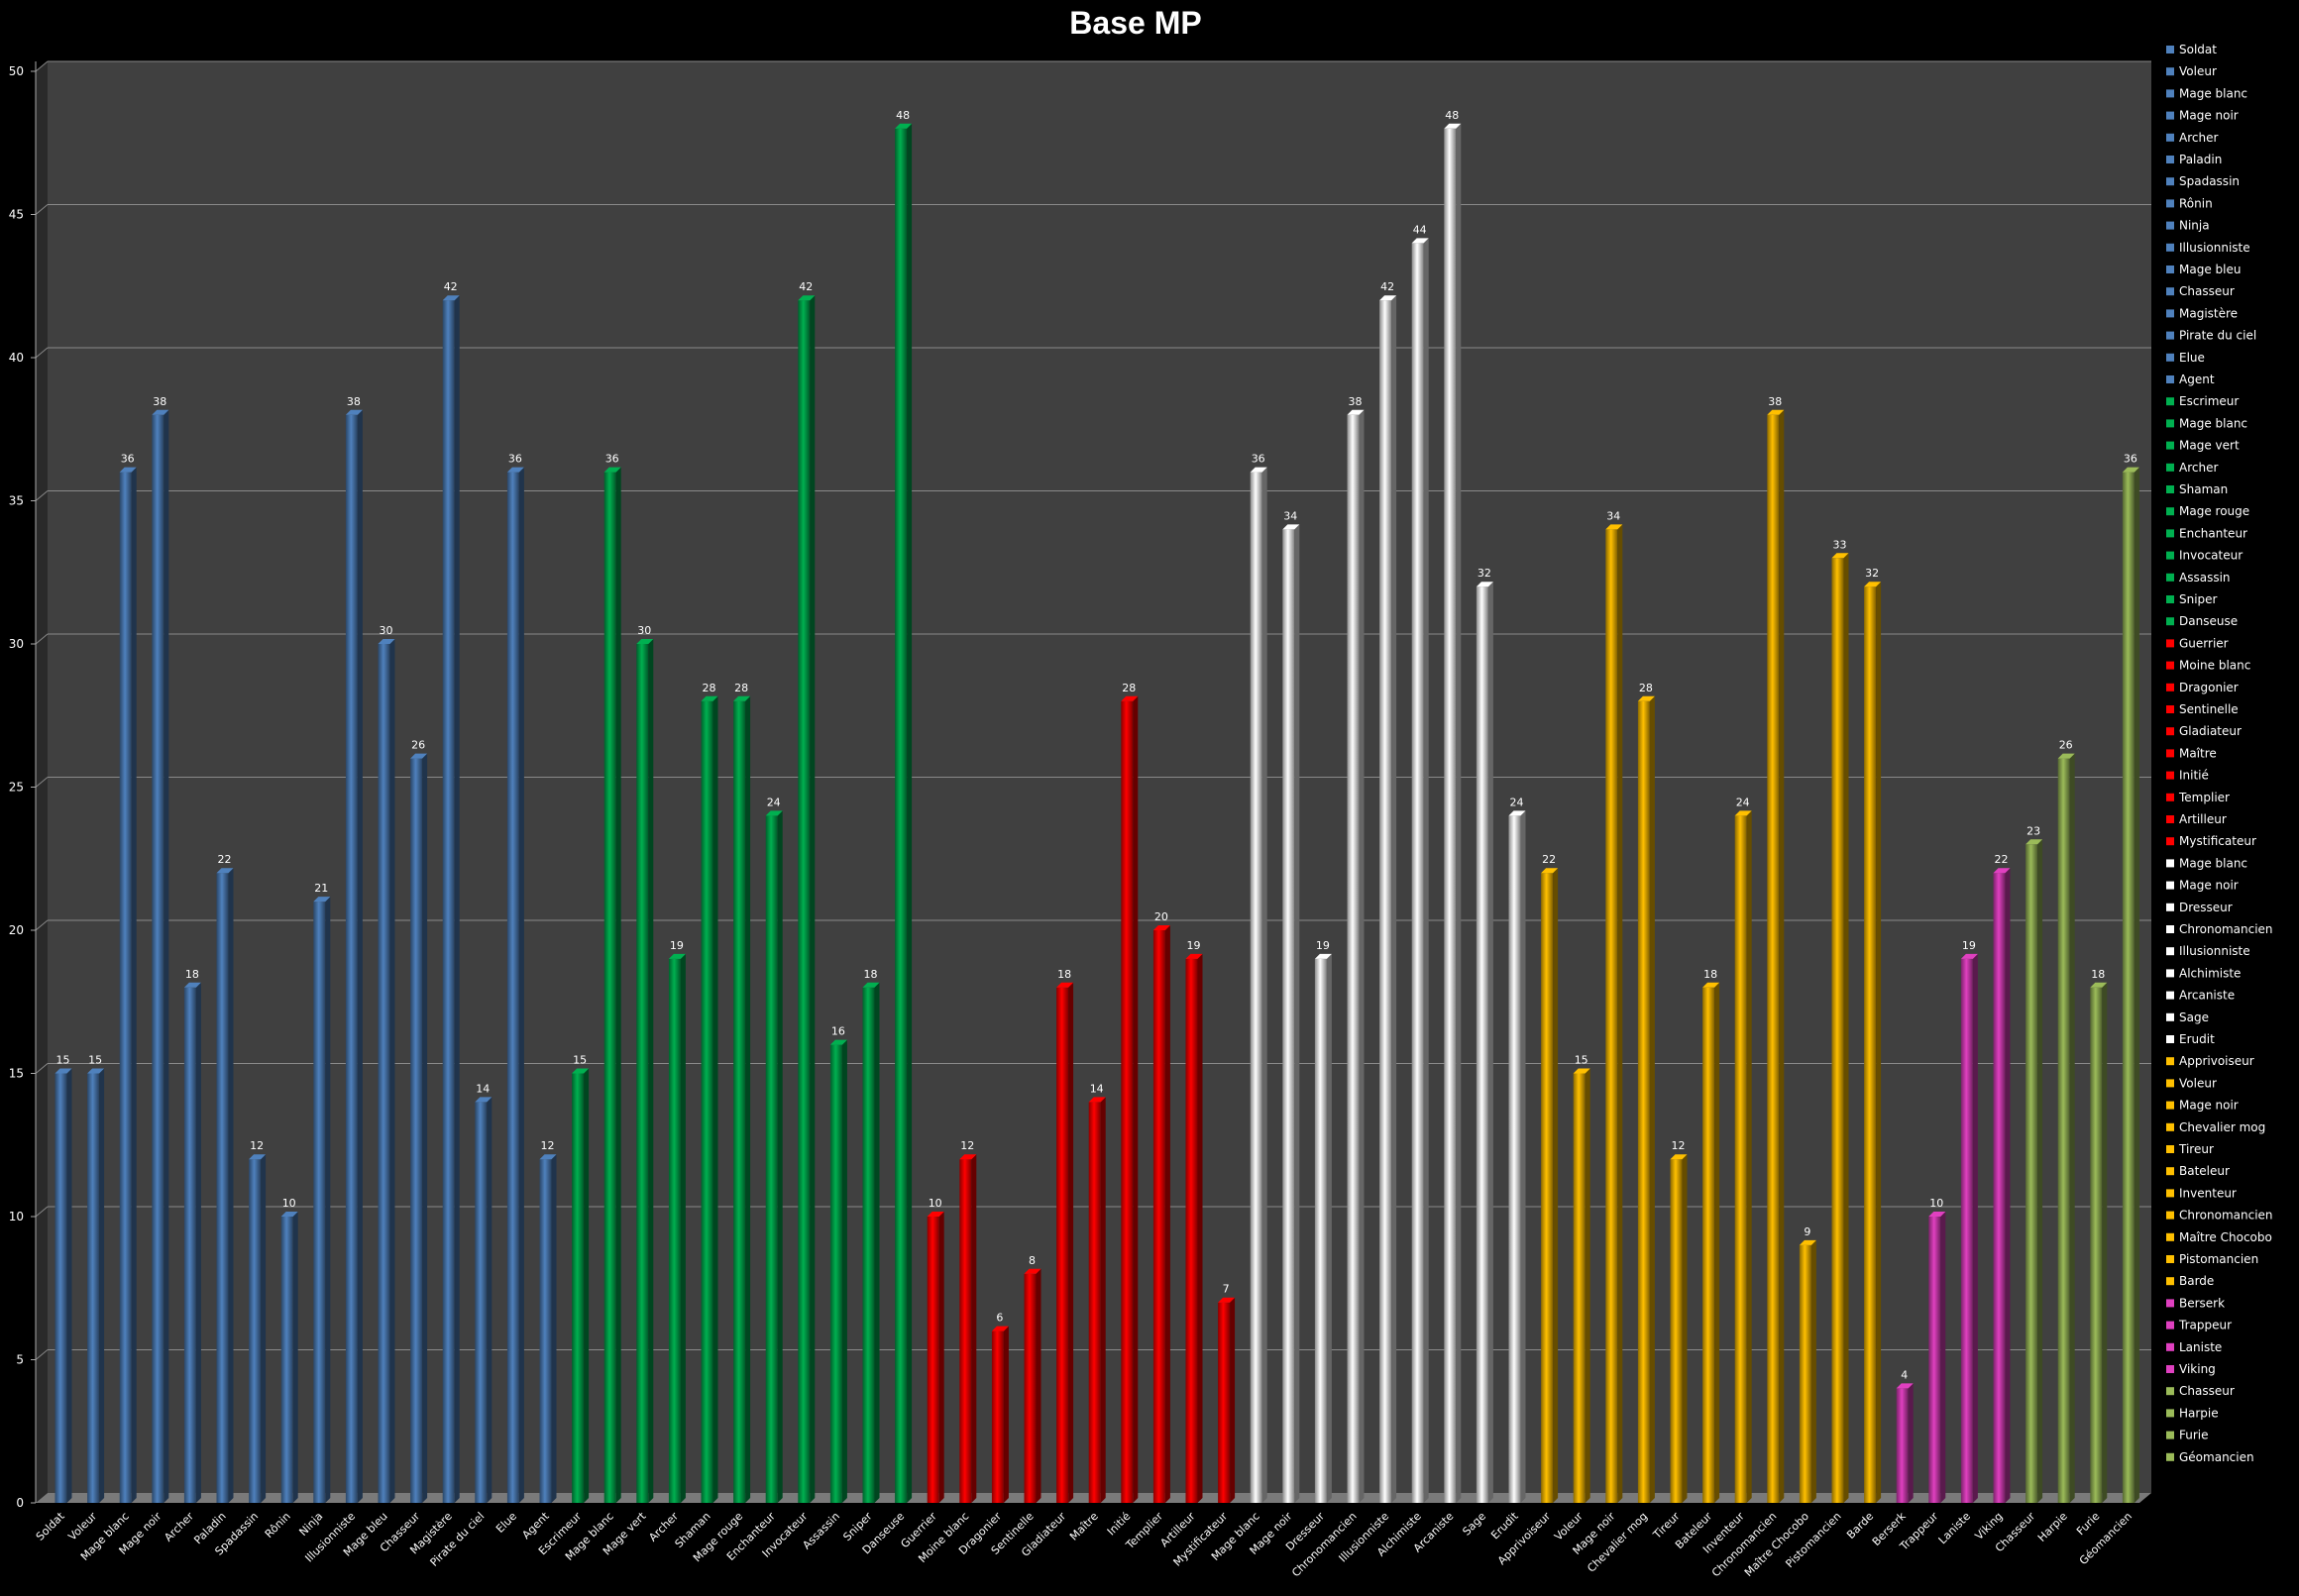 The width and height of the screenshot is (2299, 1596). Describe the element at coordinates (2198, 753) in the screenshot. I see `legend-label: Maître` at that location.